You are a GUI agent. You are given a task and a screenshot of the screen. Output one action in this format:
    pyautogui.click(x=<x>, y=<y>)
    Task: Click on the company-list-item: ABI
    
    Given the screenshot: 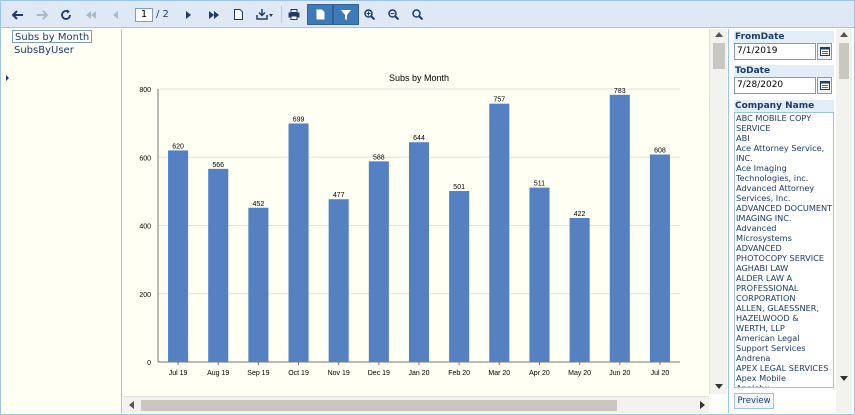 What is the action you would take?
    pyautogui.click(x=743, y=138)
    